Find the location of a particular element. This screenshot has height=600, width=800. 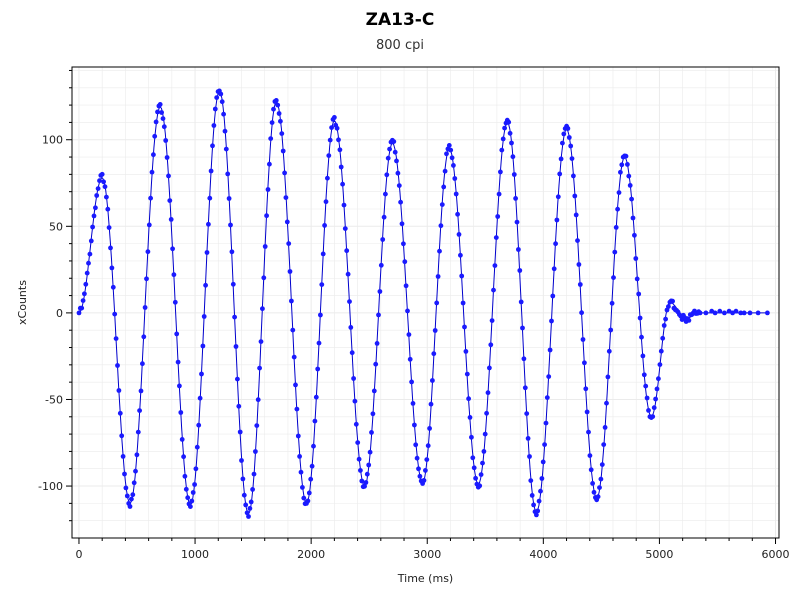

y-tick-label: -100 is located at coordinates (50, 486).